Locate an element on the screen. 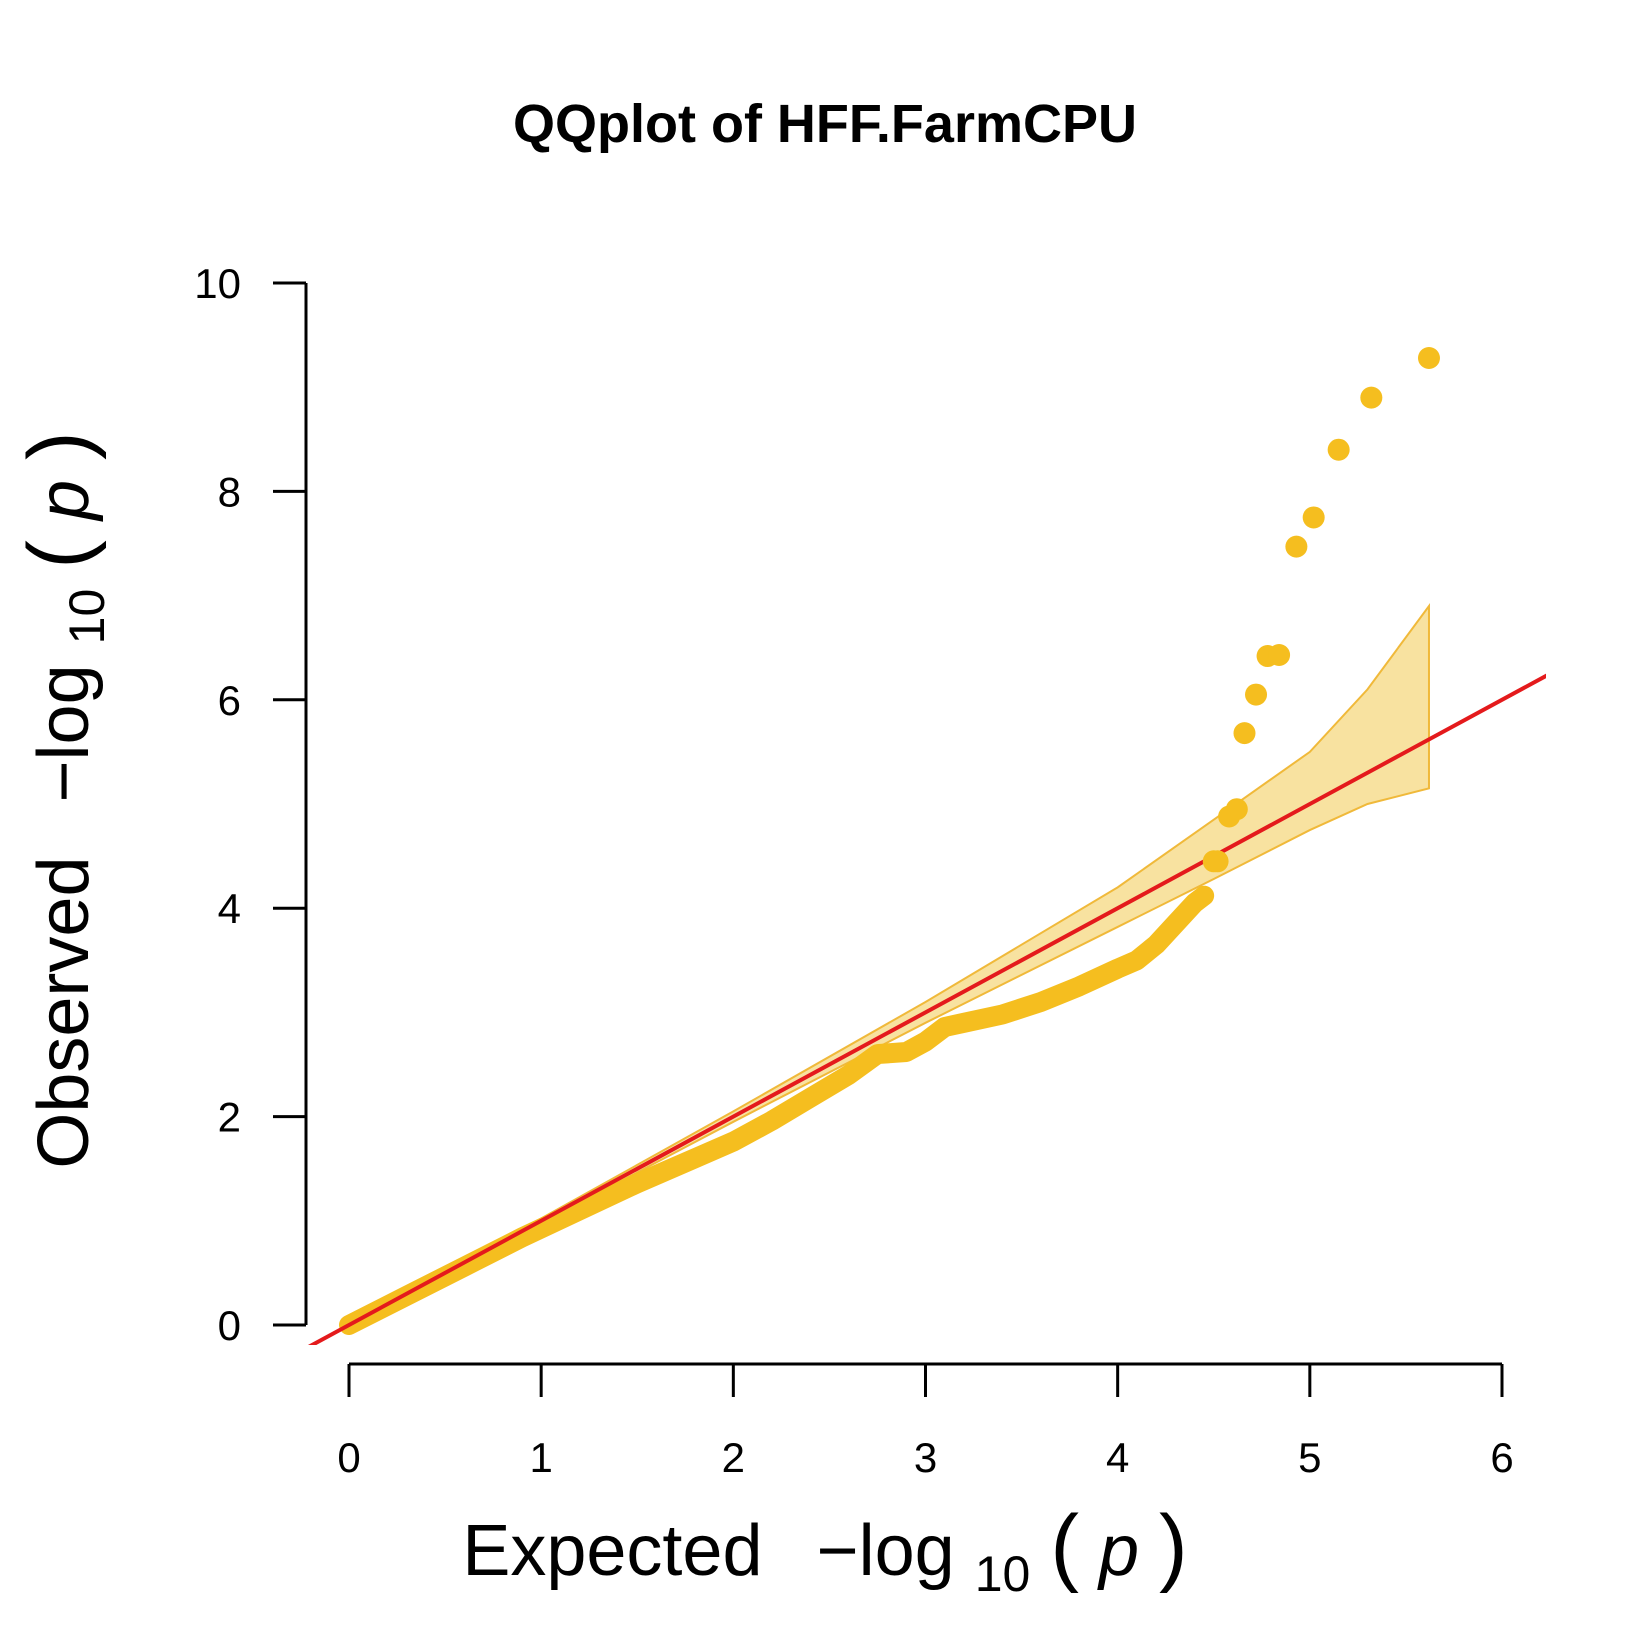  x-tick-label: 4 is located at coordinates (1117, 1457).